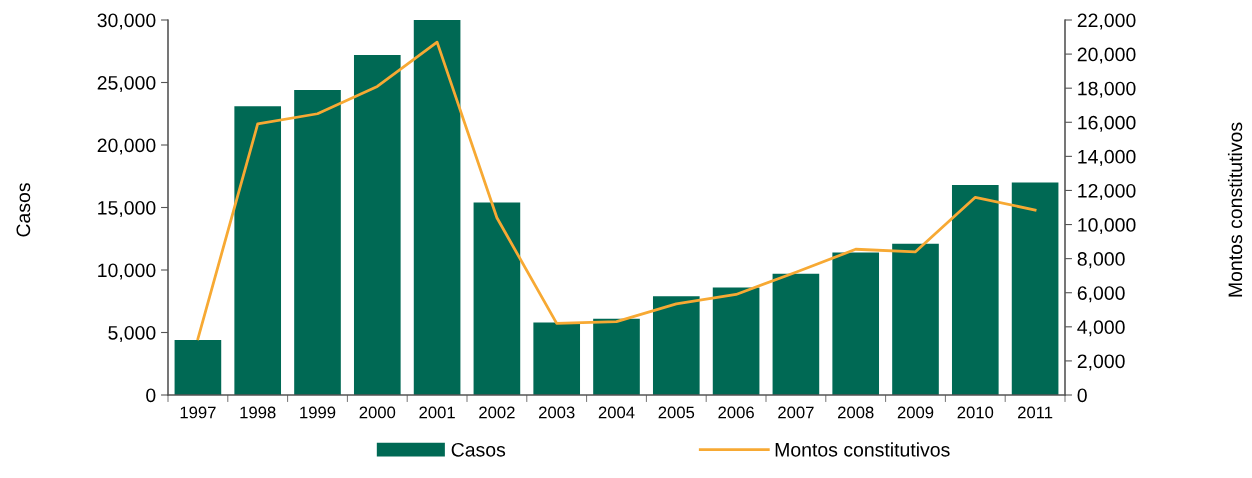  Describe the element at coordinates (1107, 191) in the screenshot. I see `y2-tick-label: 12,000` at that location.